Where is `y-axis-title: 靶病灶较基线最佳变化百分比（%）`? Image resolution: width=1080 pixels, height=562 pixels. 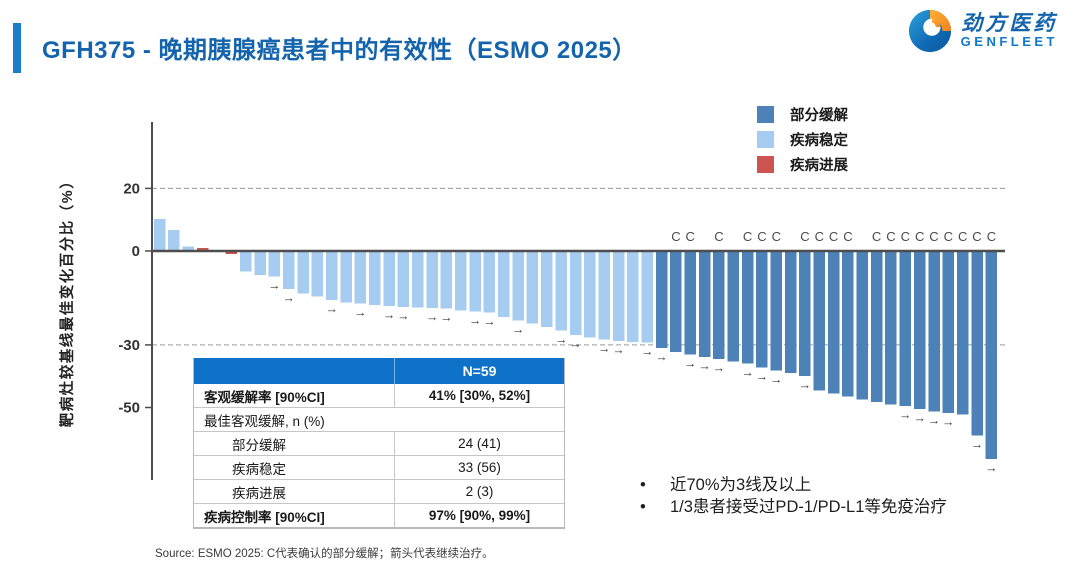
y-axis-title: 靶病灶较基线最佳变化百分比（%） is located at coordinates (67, 300).